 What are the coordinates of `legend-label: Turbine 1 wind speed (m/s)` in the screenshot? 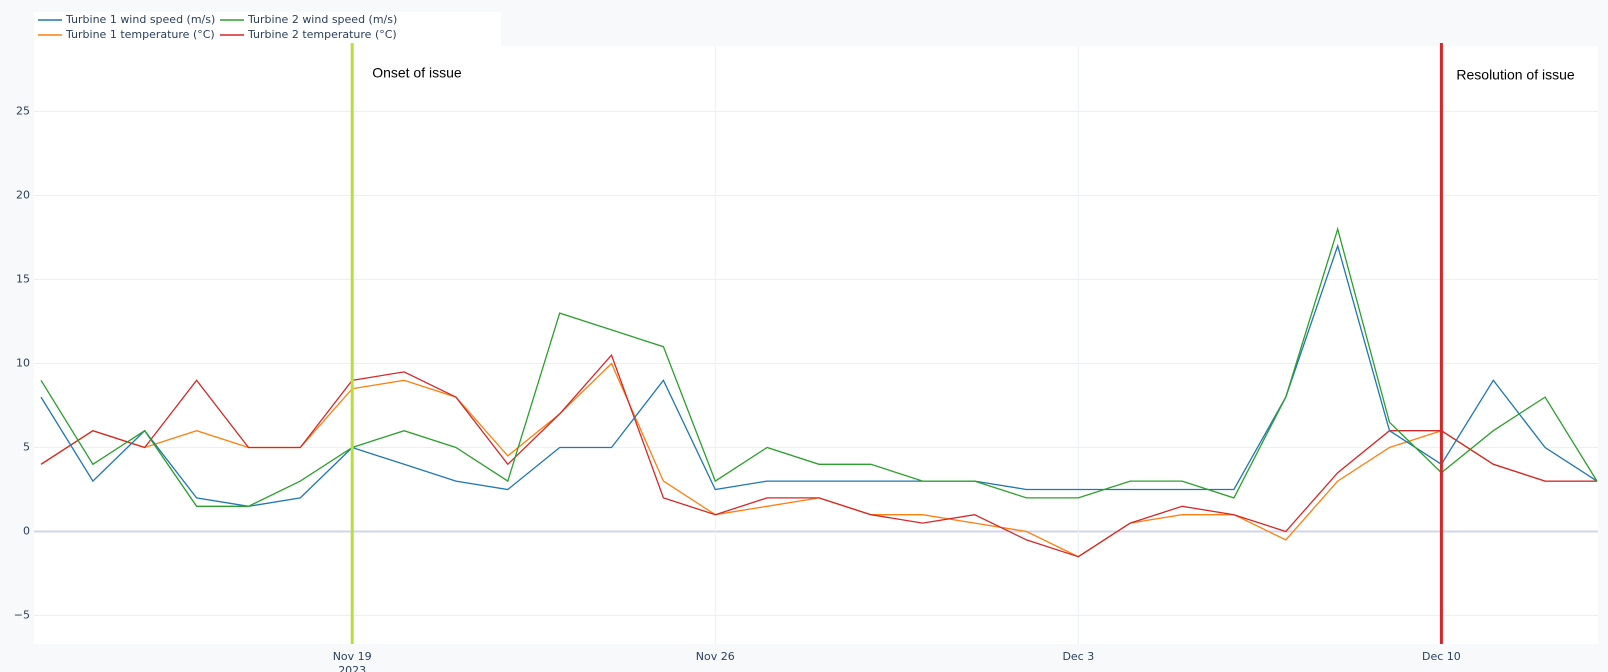 It's located at (140, 19).